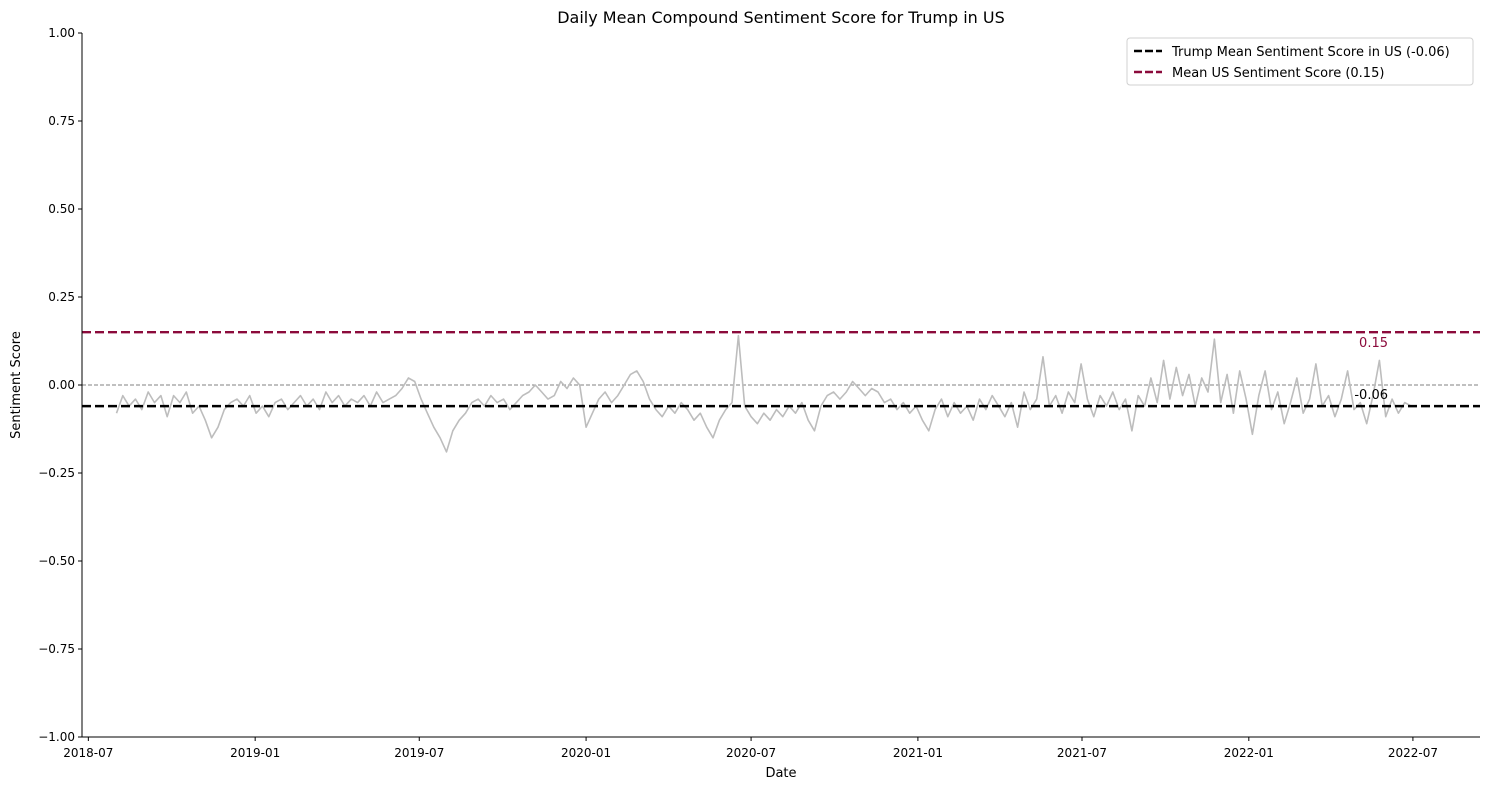  I want to click on y-tick-label: −0.75, so click(56, 649).